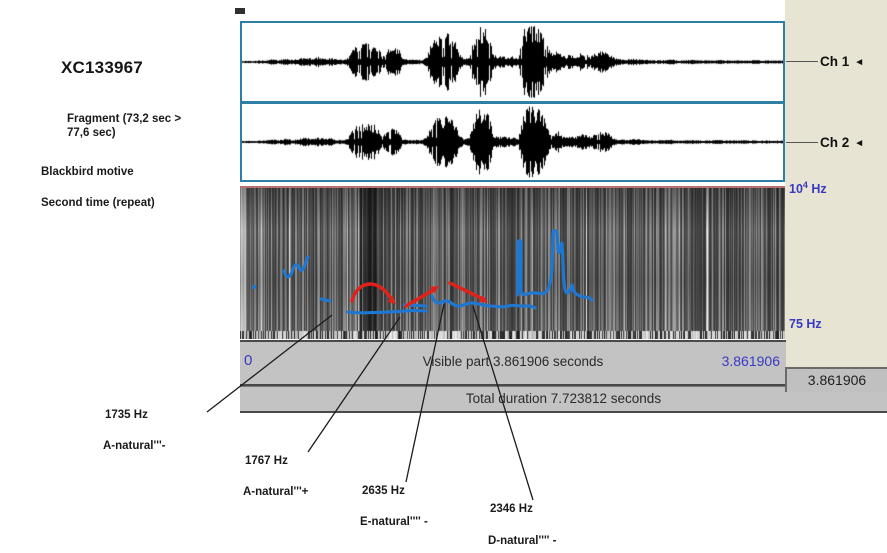 This screenshot has width=887, height=553. I want to click on pitch-trace-dot, so click(254, 287).